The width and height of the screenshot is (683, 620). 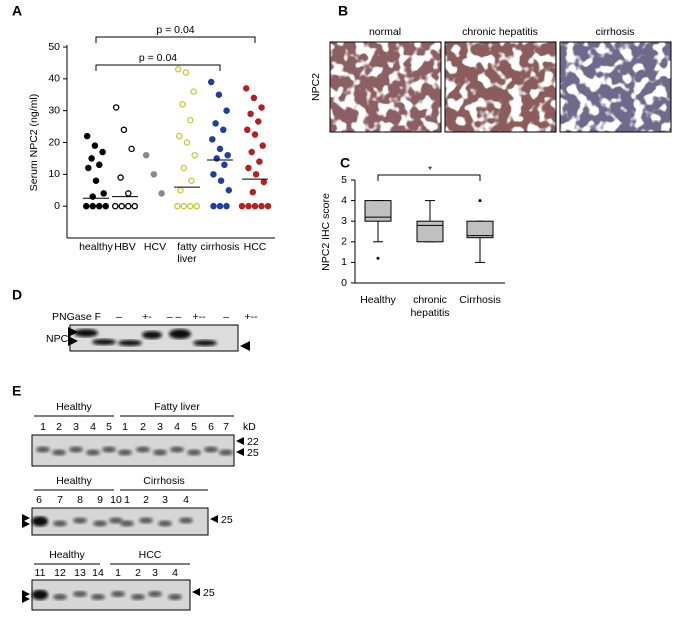 What do you see at coordinates (429, 313) in the screenshot?
I see `x-tick-label: hepatitis` at bounding box center [429, 313].